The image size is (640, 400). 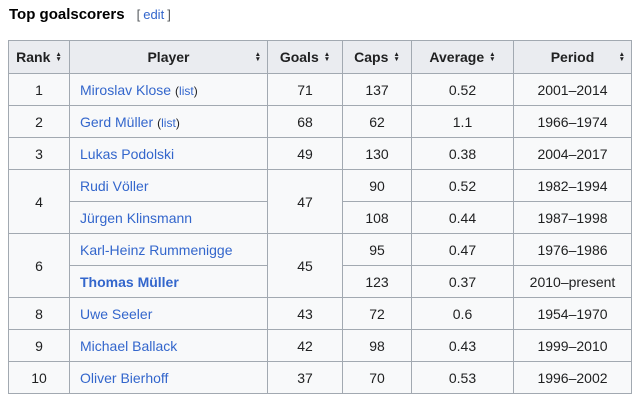 I want to click on rank-cell: 9, so click(x=39, y=345).